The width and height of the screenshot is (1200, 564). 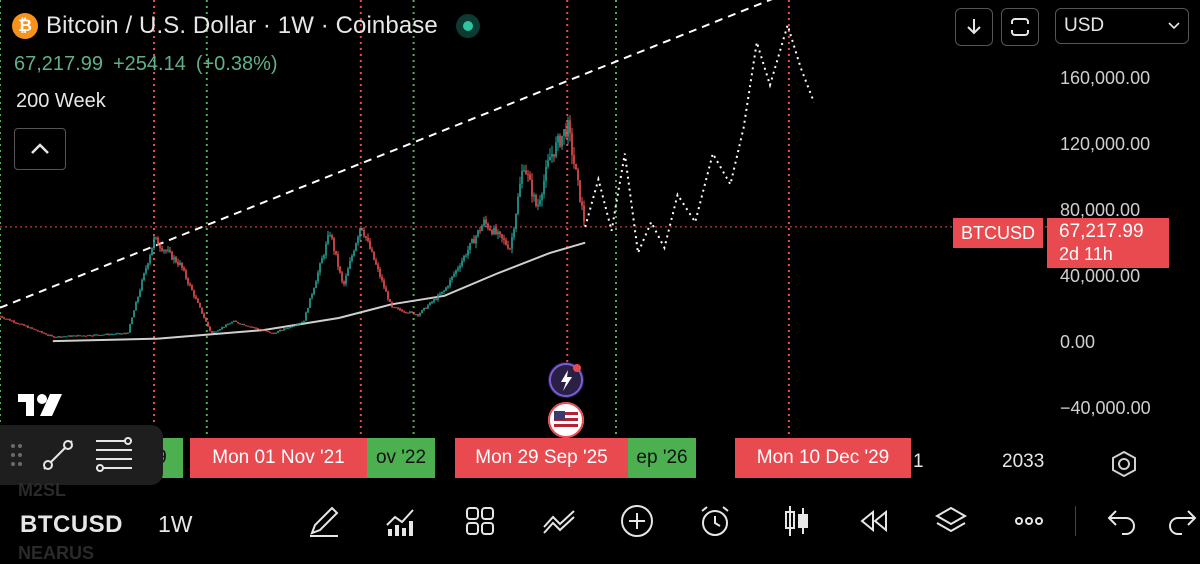 What do you see at coordinates (401, 521) in the screenshot?
I see `indicators-icon` at bounding box center [401, 521].